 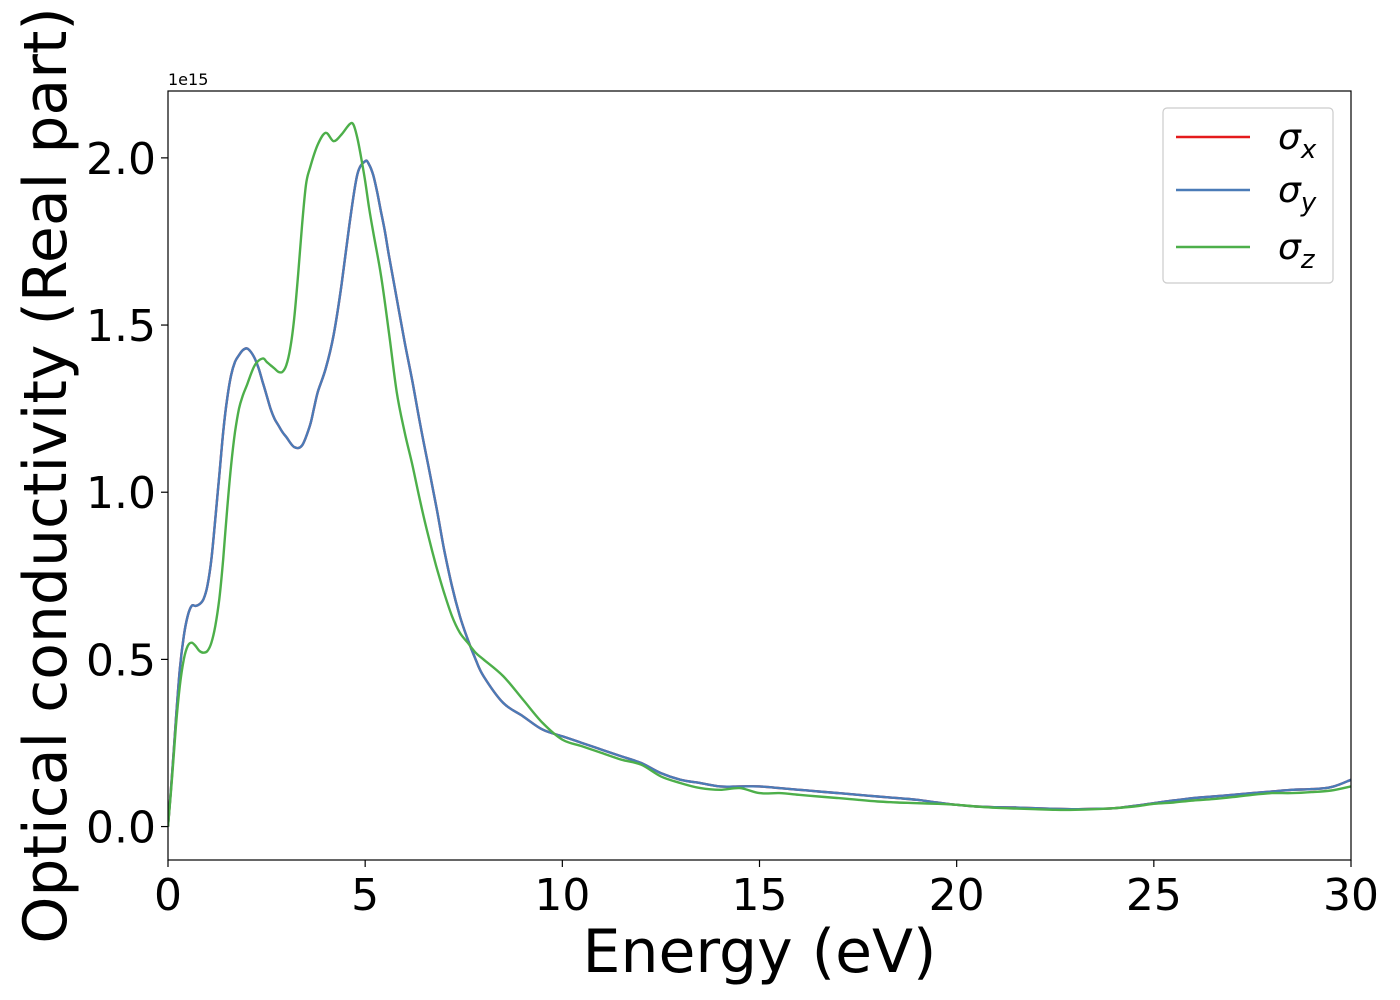 I want to click on legend-label-y: σy, so click(x=1297, y=194).